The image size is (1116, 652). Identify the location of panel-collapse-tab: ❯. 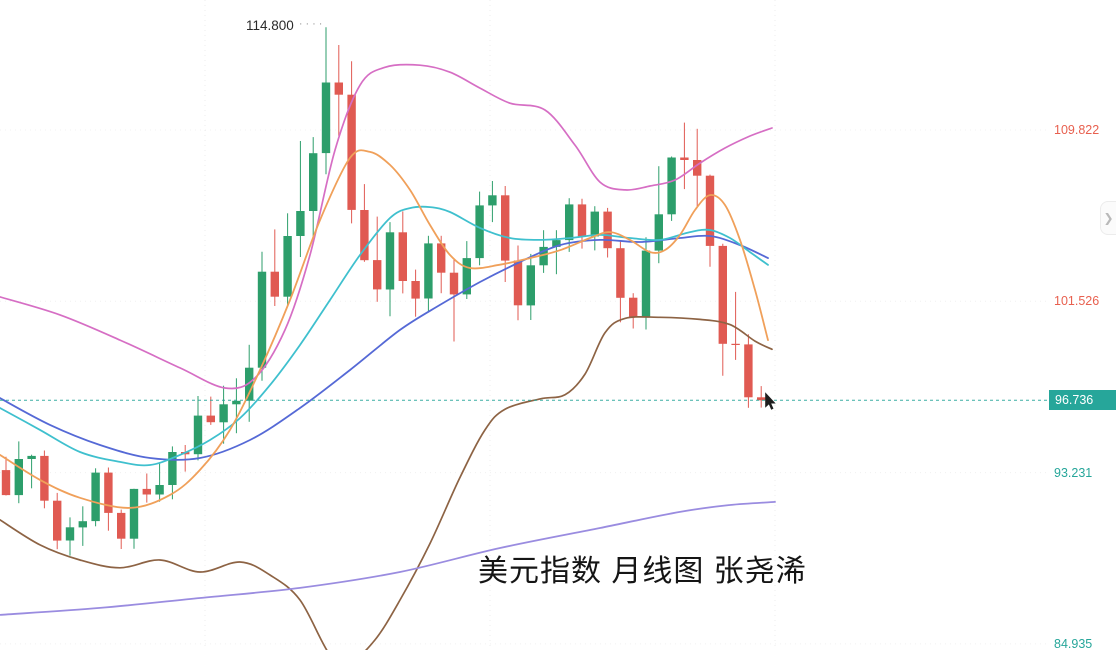
(1108, 218).